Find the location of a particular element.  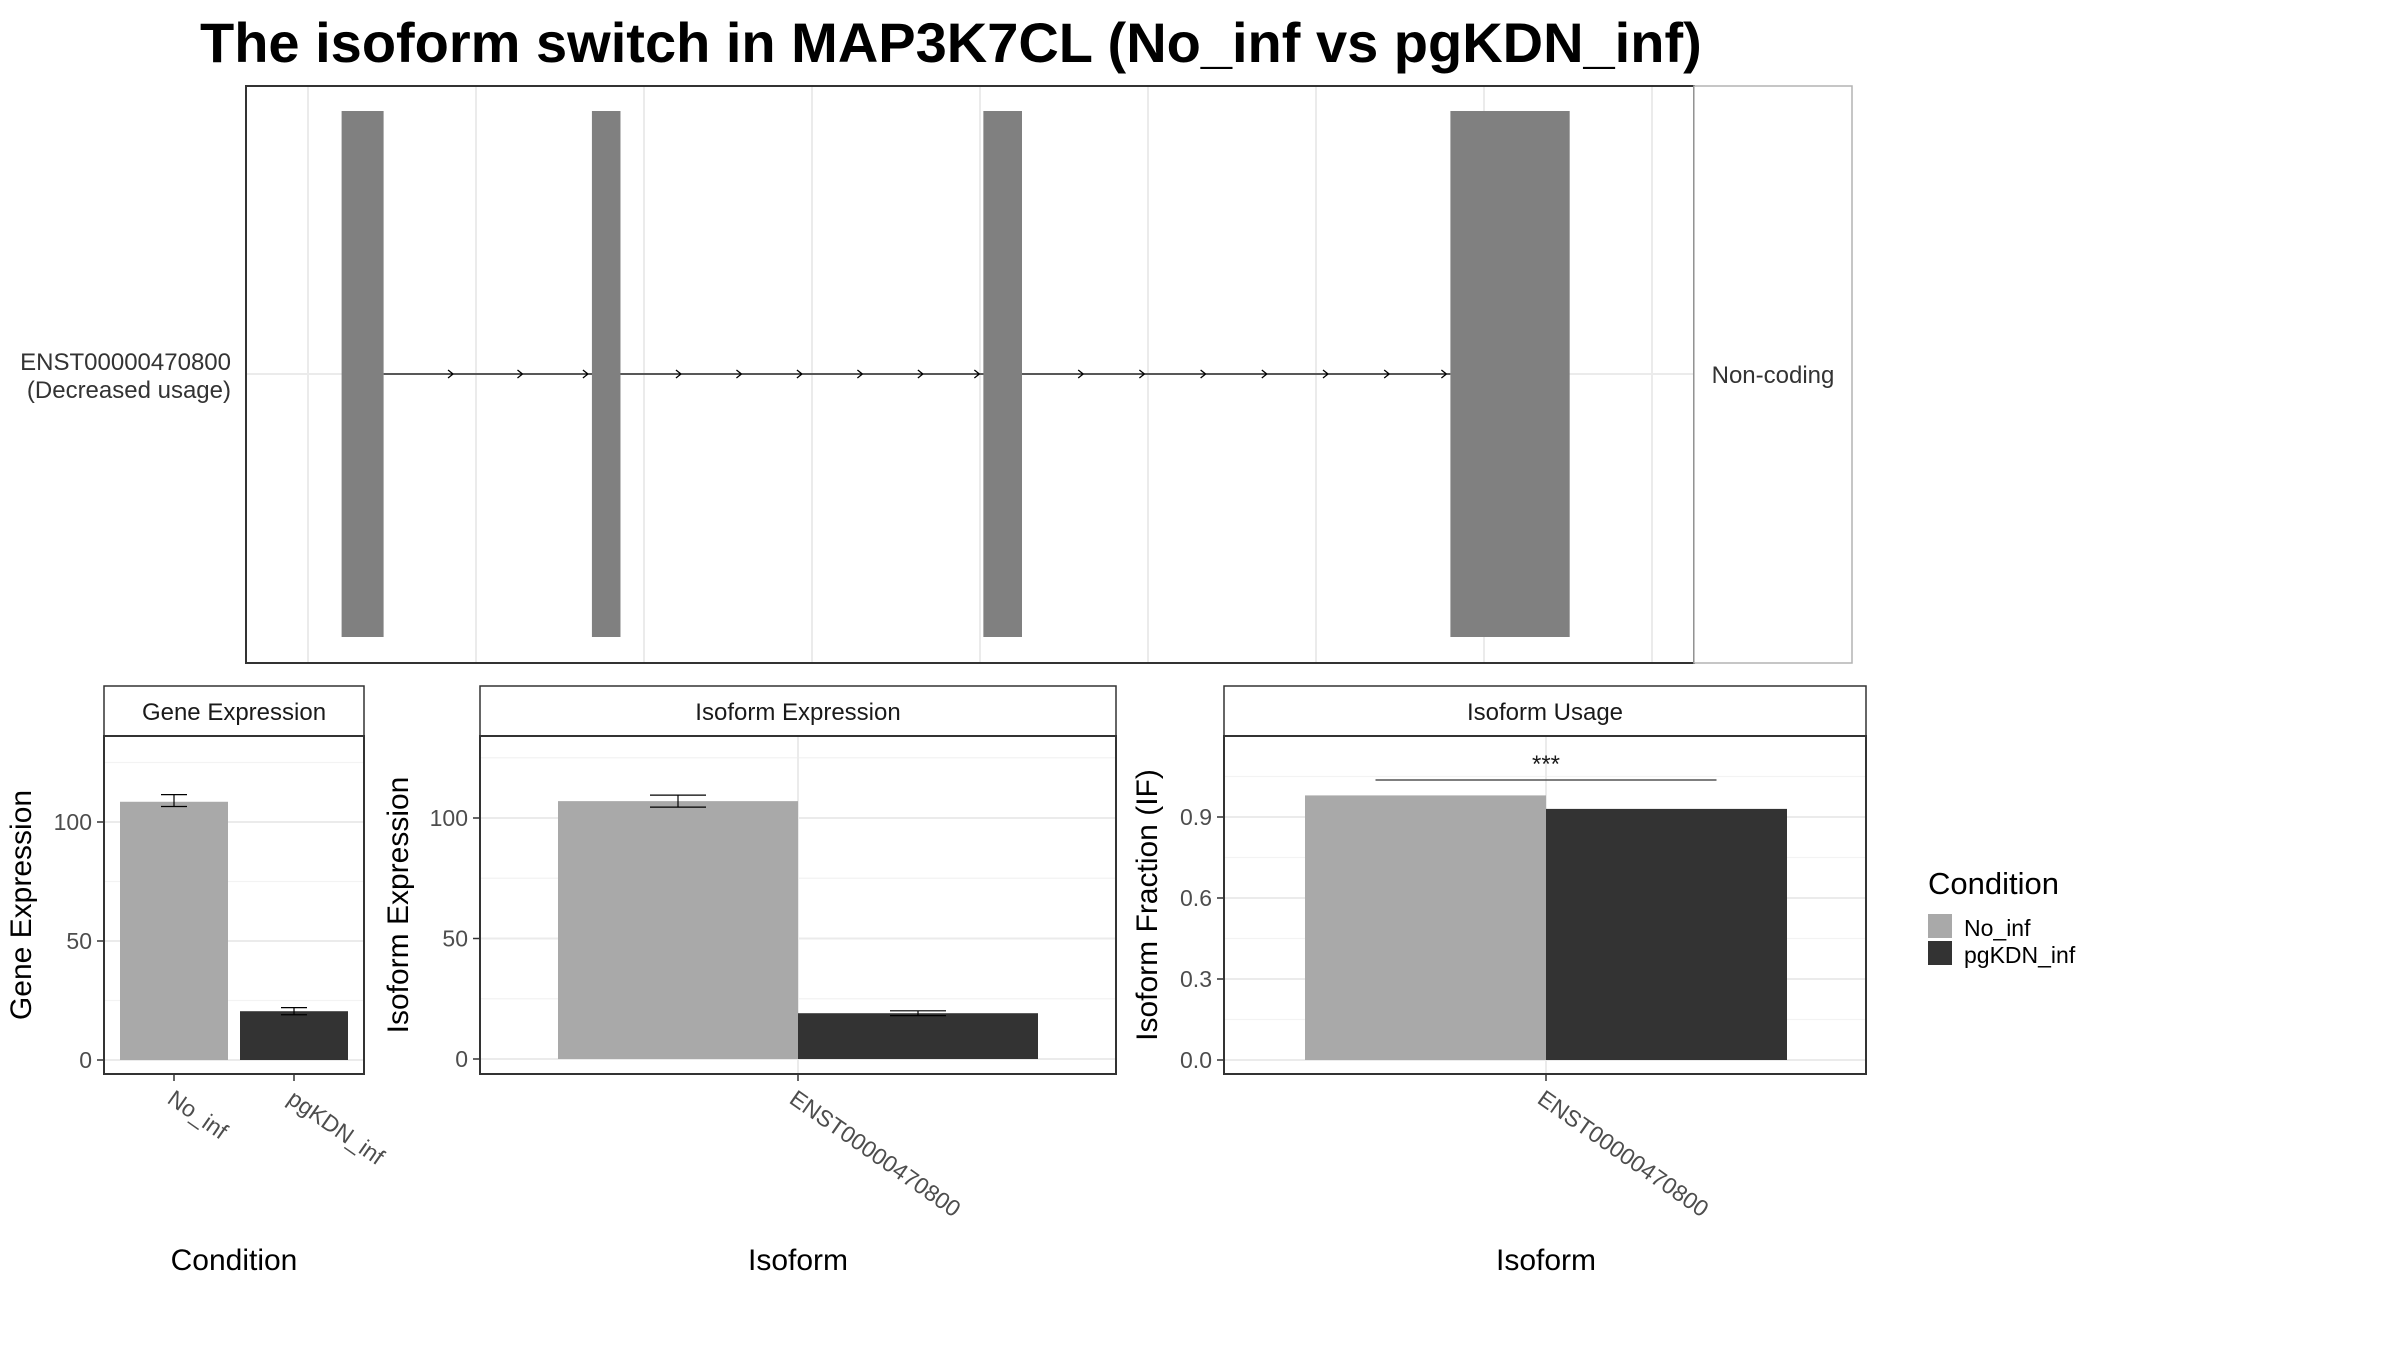

strip-title: Isoform Usage is located at coordinates (1545, 712).